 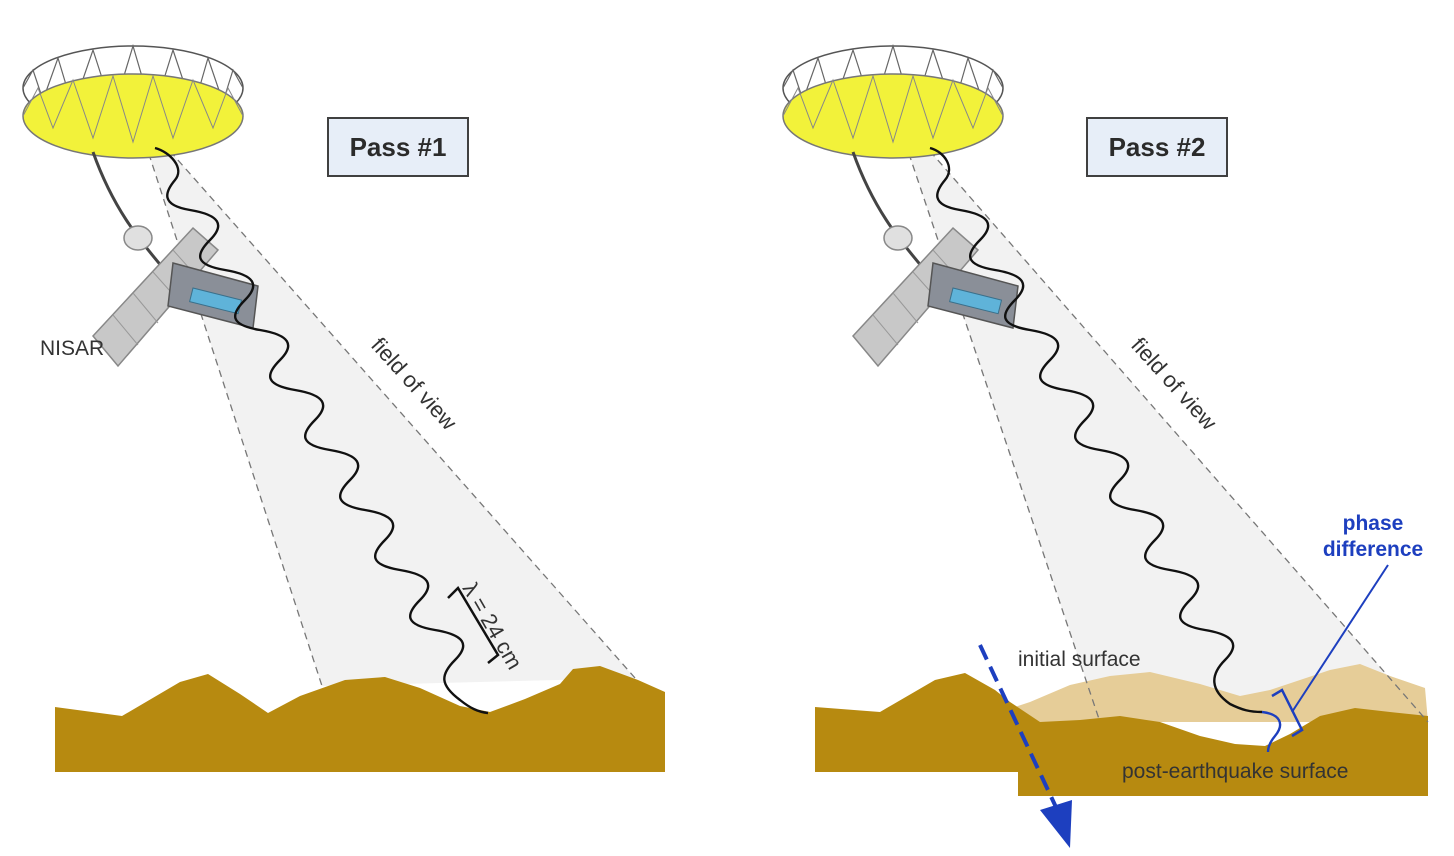 I want to click on beam-edge-left, so click(x=1002, y=432).